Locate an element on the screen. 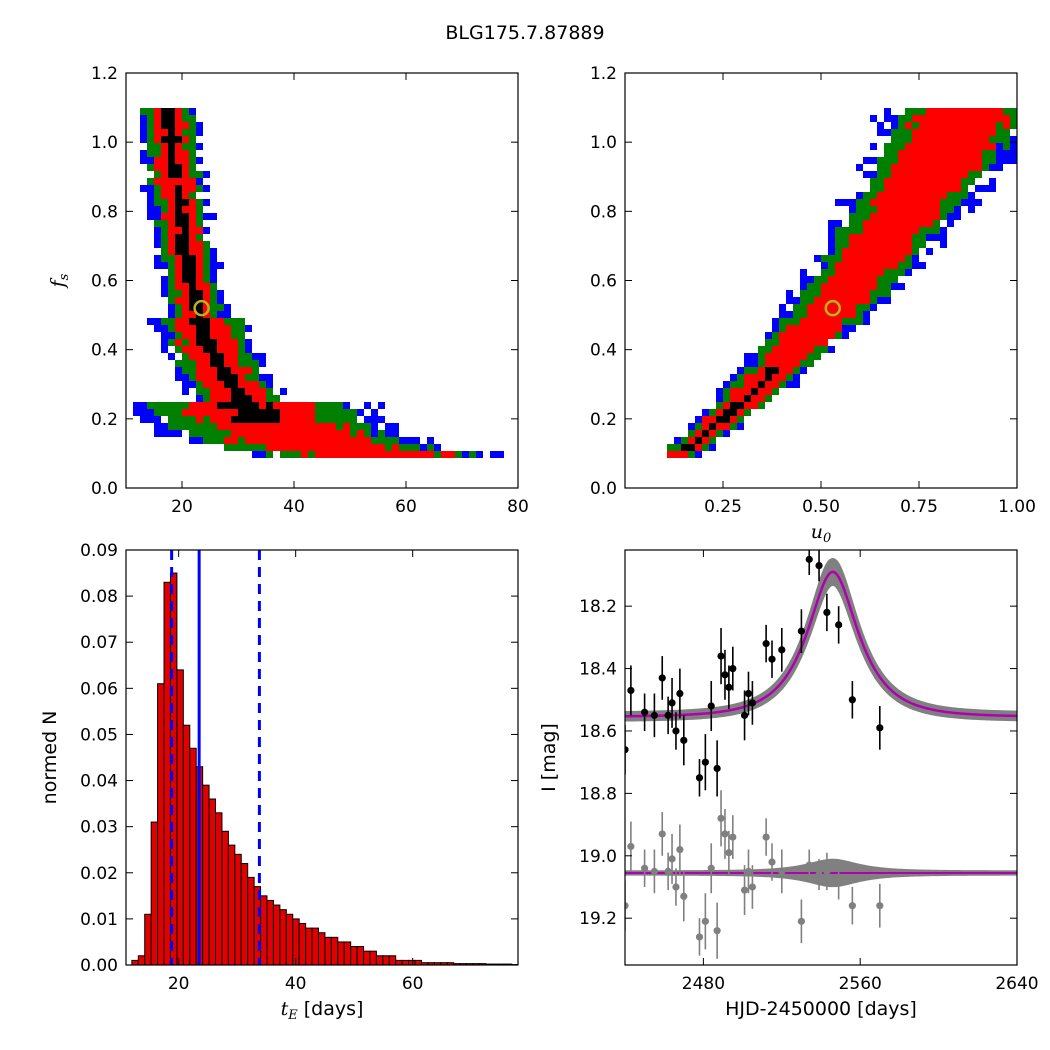 The height and width of the screenshot is (1050, 1050). axes-frame is located at coordinates (821, 757).